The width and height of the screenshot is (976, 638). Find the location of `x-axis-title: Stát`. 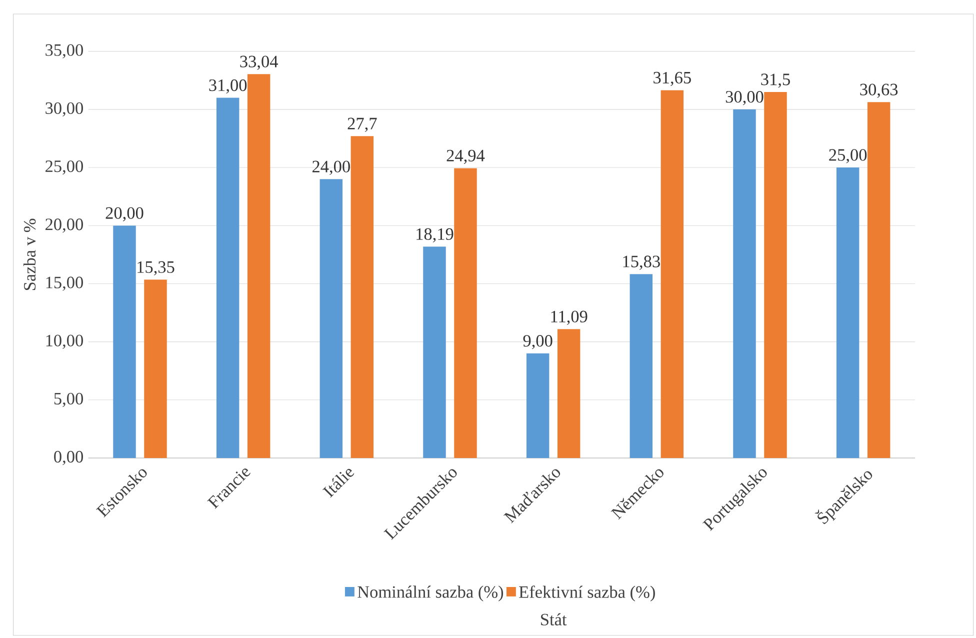

x-axis-title: Stát is located at coordinates (554, 619).